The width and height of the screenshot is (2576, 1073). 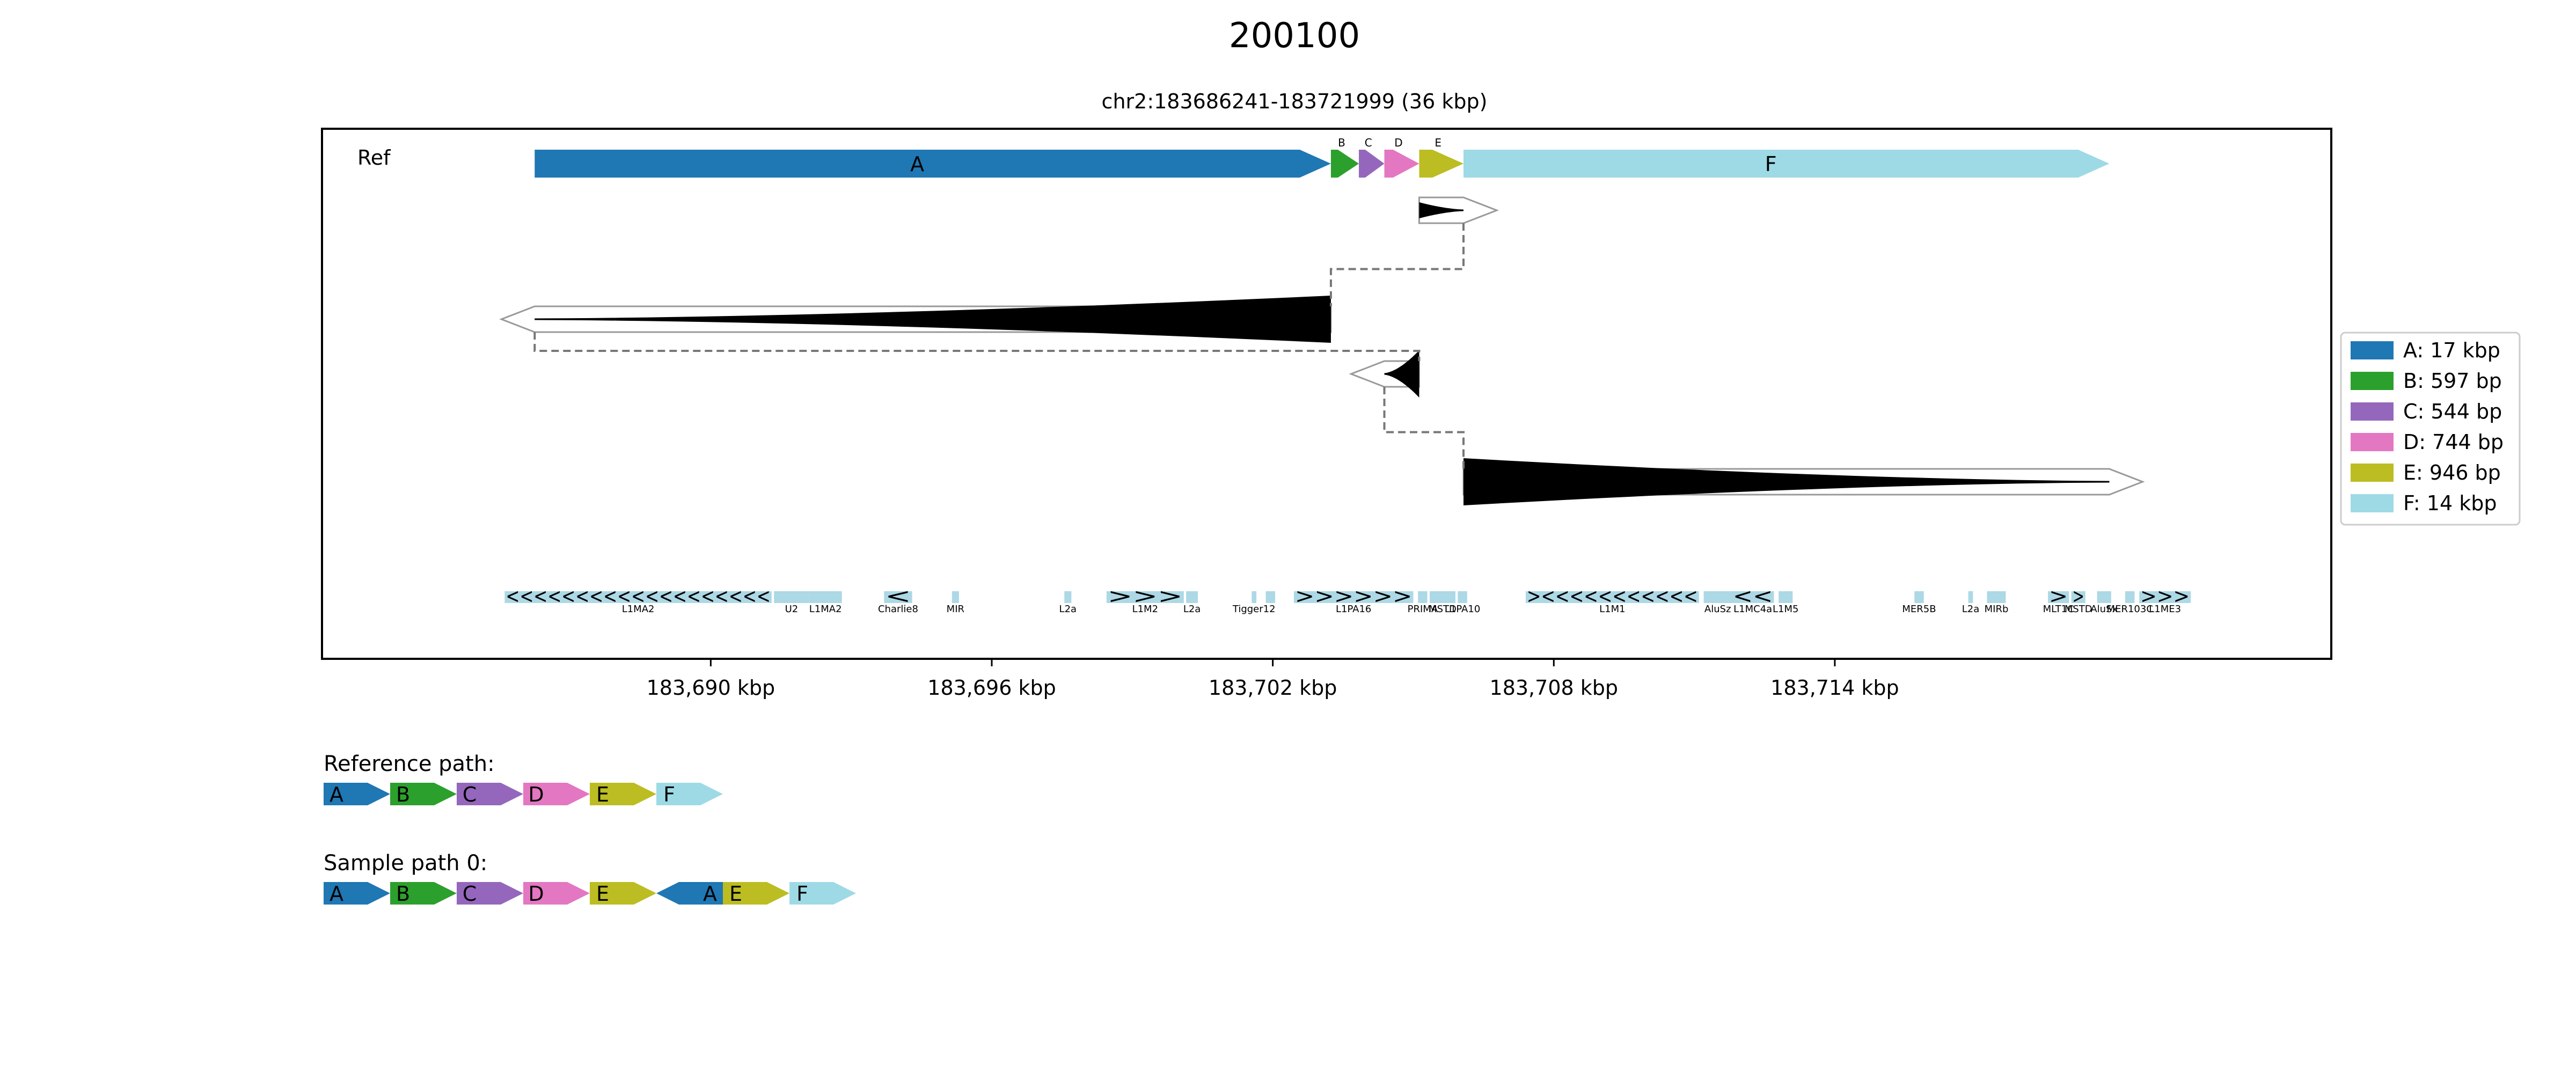 I want to click on x-tick-label: 183,708 kbp, so click(x=1554, y=688).